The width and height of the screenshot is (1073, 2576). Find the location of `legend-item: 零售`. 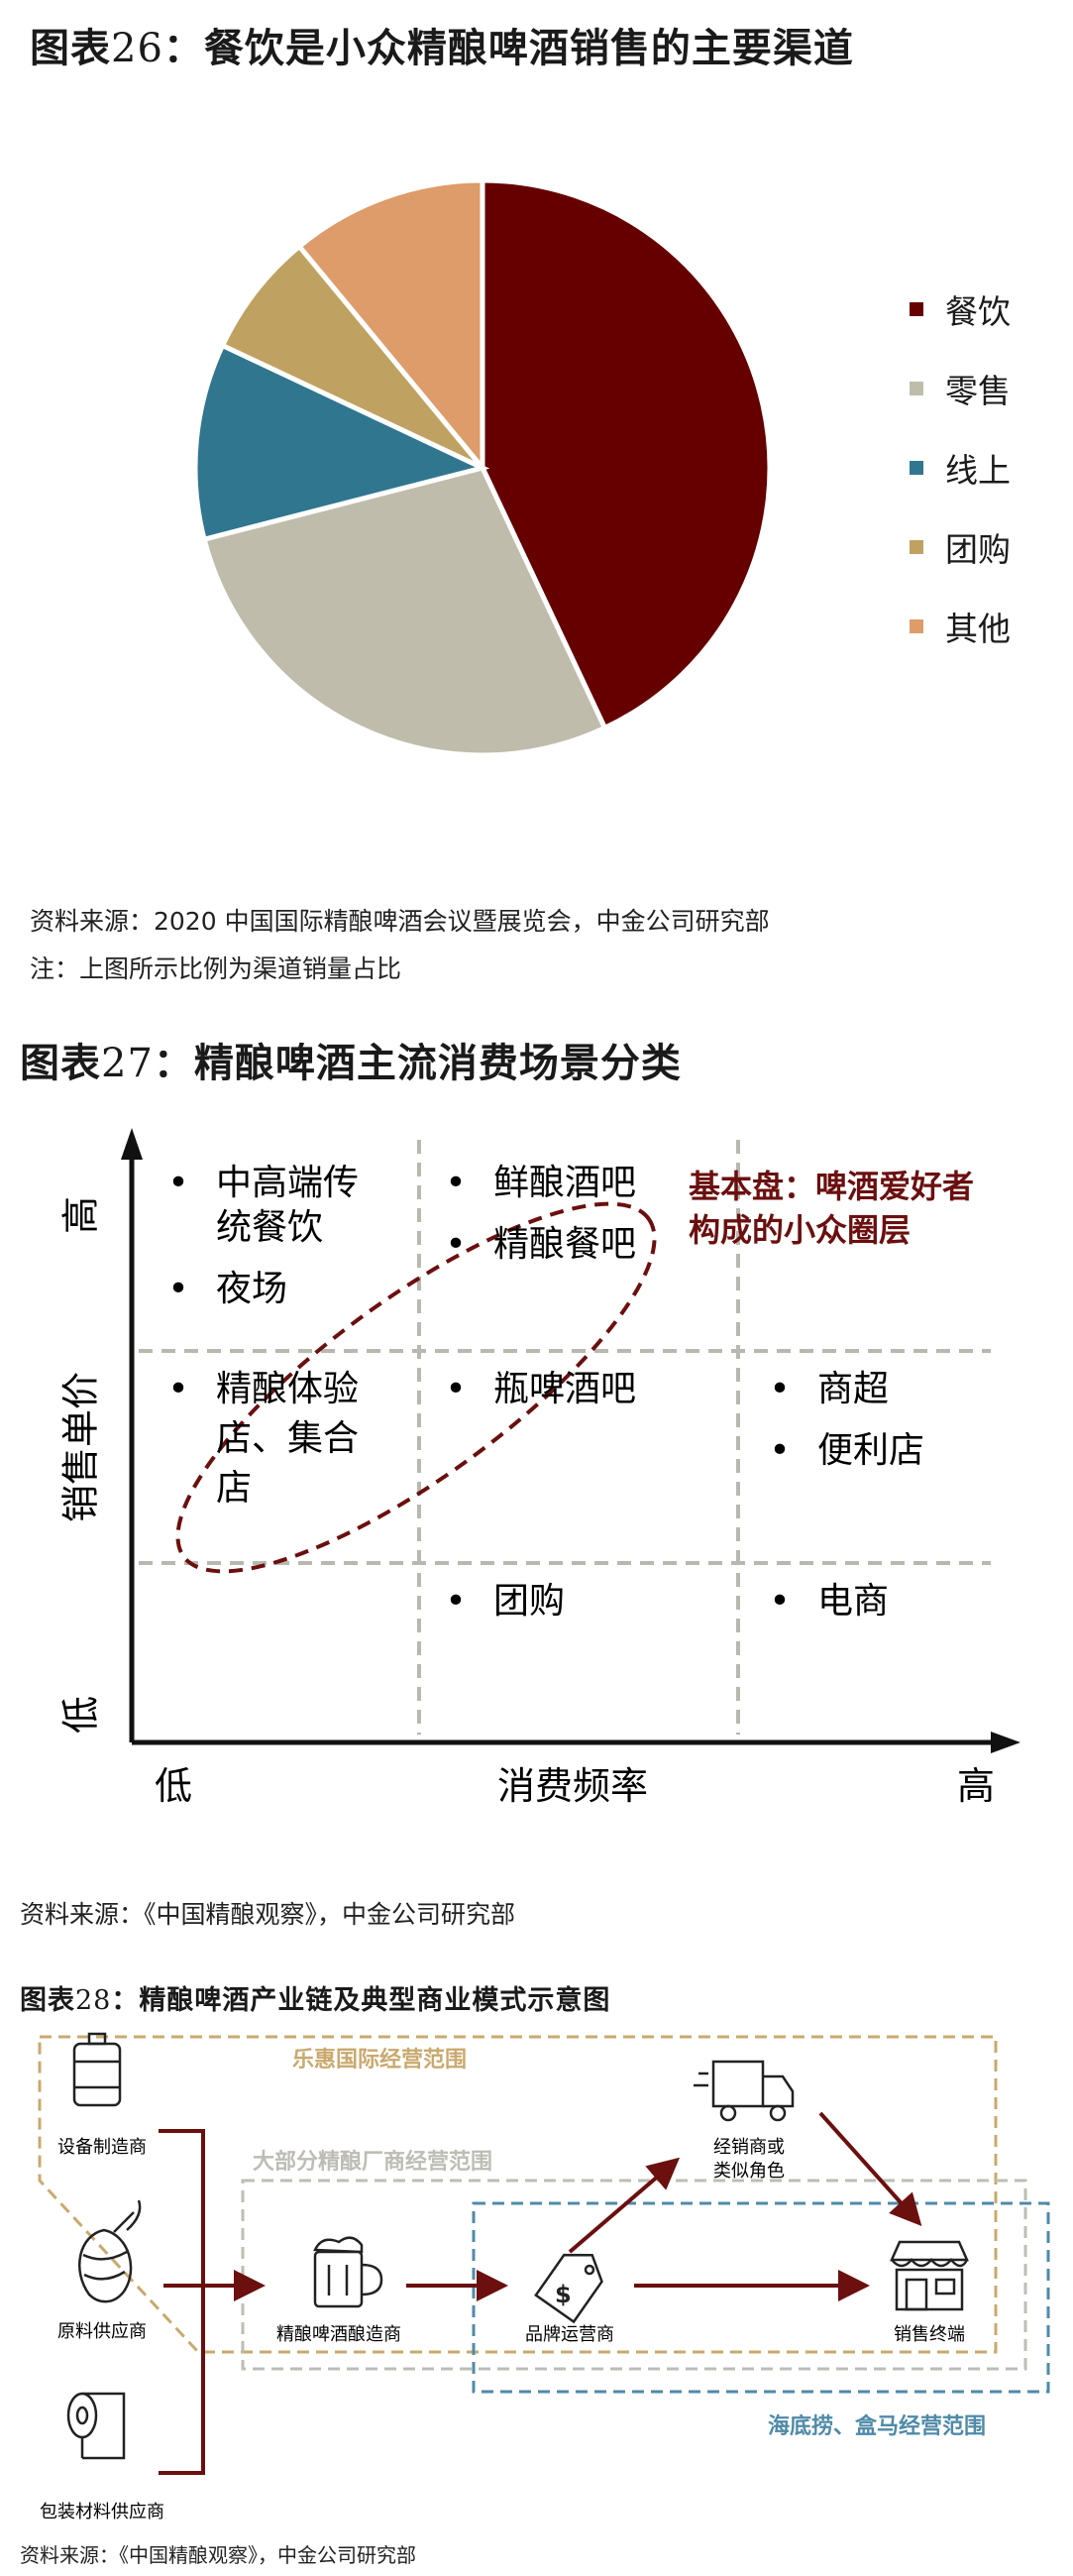

legend-item: 零售 is located at coordinates (960, 388).